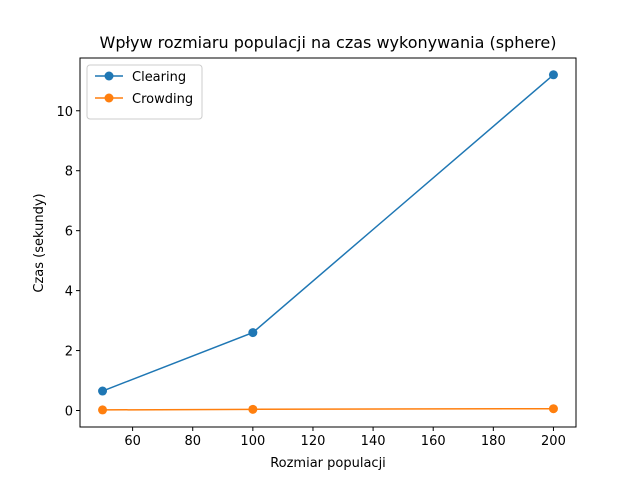 This screenshot has width=640, height=480. I want to click on y-tick-label: 8, so click(69, 172).